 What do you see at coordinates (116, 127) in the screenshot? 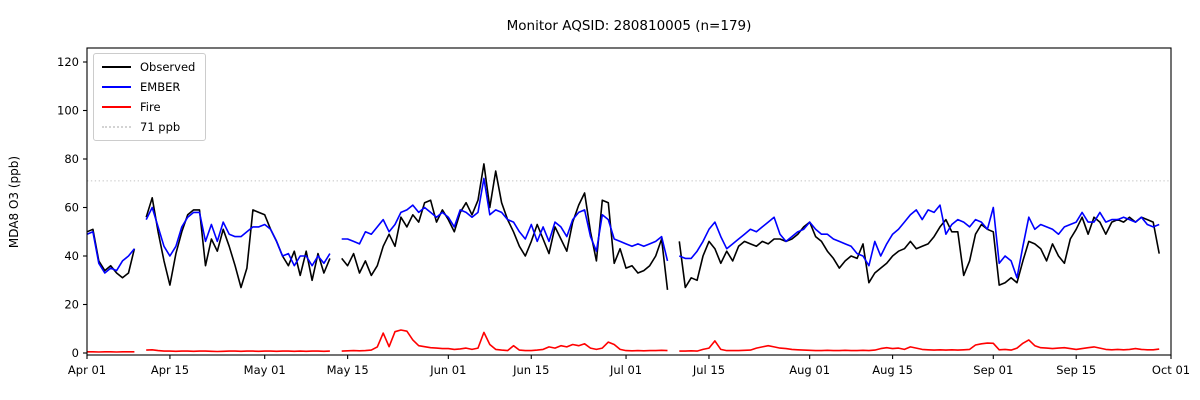
I see `threshold-line-swatch` at bounding box center [116, 127].